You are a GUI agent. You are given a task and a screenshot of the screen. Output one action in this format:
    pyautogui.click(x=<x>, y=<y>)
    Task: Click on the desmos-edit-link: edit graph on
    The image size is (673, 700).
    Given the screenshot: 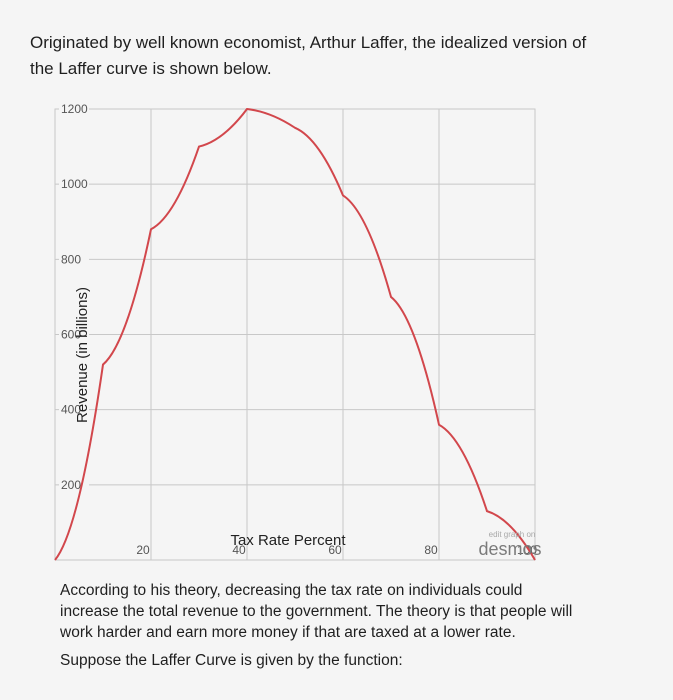 What is the action you would take?
    pyautogui.click(x=512, y=534)
    